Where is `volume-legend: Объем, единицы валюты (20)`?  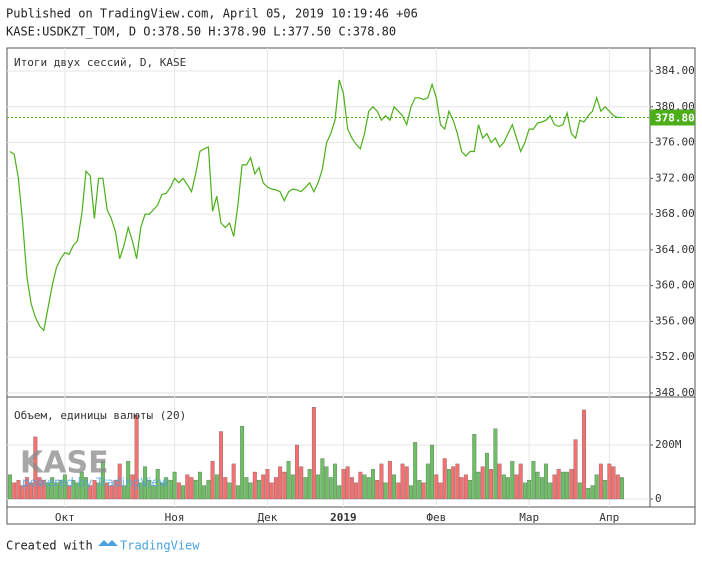
volume-legend: Объем, единицы валюты (20) is located at coordinates (100, 415).